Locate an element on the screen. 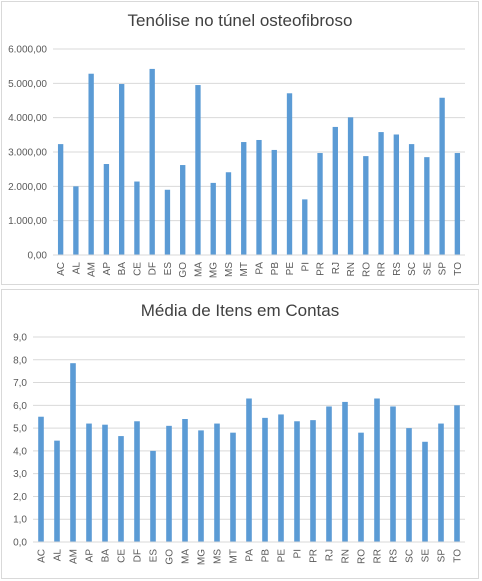  bar-sc is located at coordinates (411, 199).